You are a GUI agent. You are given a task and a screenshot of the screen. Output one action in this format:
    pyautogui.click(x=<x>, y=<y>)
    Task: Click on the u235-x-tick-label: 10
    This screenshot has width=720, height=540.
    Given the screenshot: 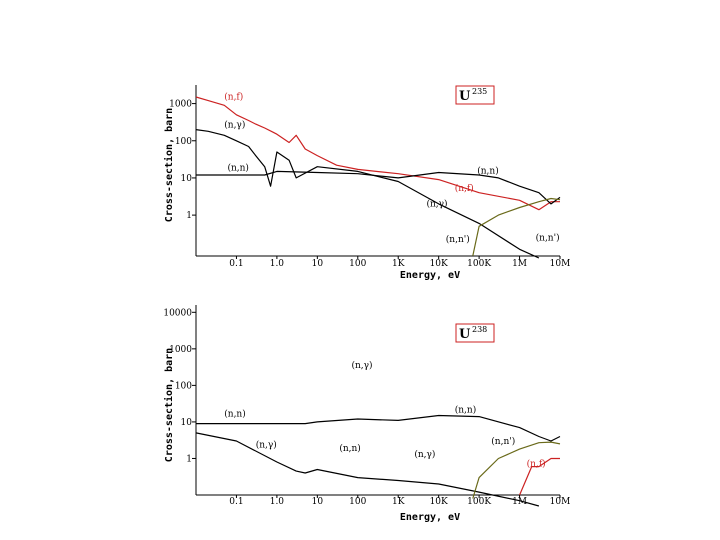 What is the action you would take?
    pyautogui.click(x=318, y=264)
    